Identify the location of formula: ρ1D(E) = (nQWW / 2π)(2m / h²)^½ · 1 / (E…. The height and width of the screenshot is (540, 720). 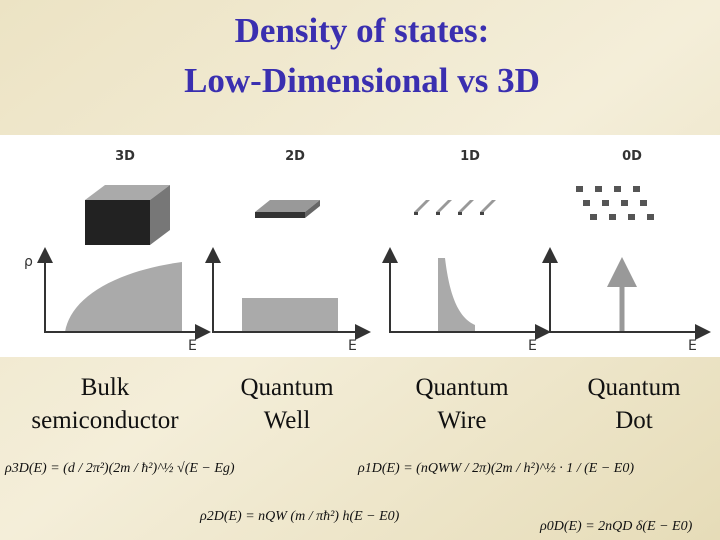
(495, 468).